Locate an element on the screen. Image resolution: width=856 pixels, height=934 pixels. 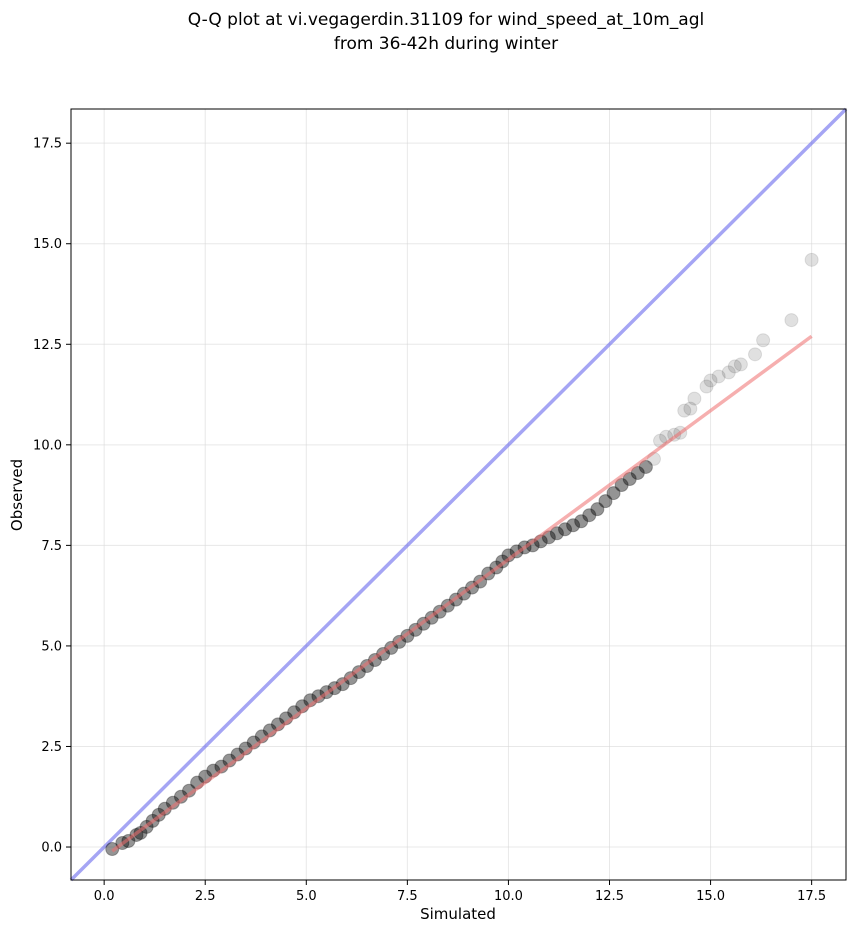
y-ticks: 0.0 2.5 5.0 7.5 10.0 12.5 15.0 17.5 is located at coordinates (52, 496).